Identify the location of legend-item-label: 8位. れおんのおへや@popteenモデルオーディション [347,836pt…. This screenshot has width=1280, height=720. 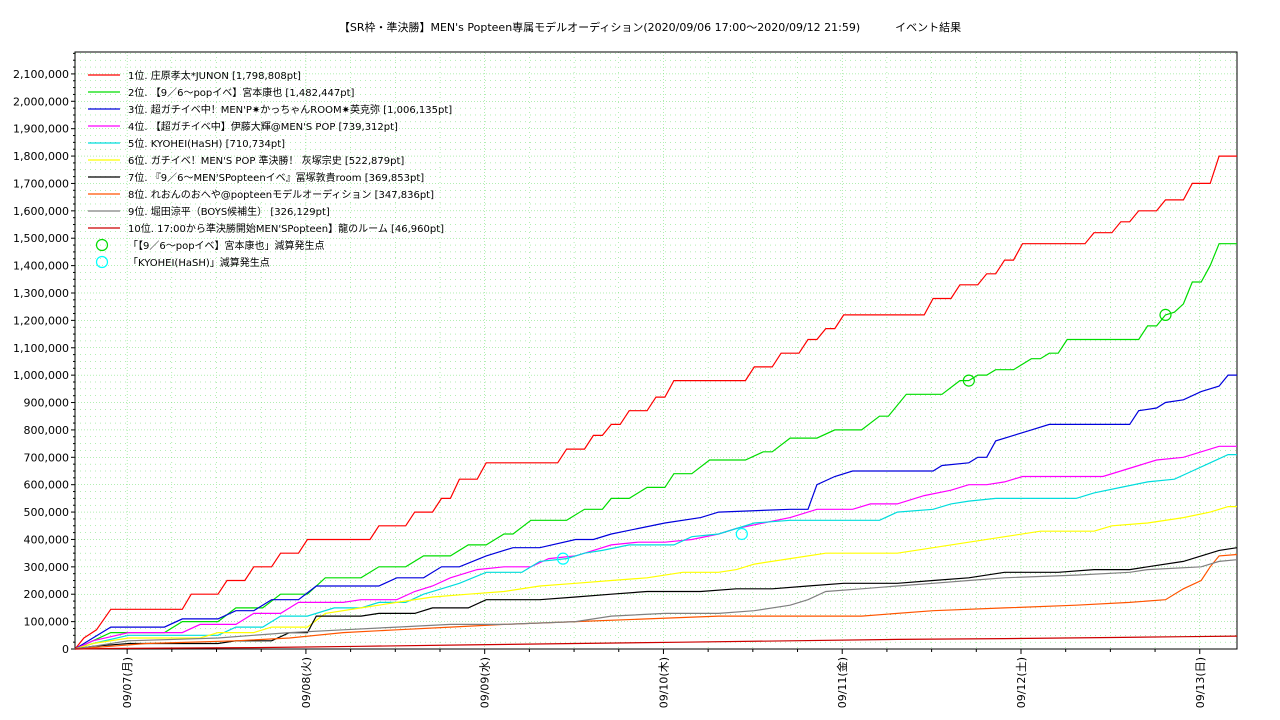
(281, 194).